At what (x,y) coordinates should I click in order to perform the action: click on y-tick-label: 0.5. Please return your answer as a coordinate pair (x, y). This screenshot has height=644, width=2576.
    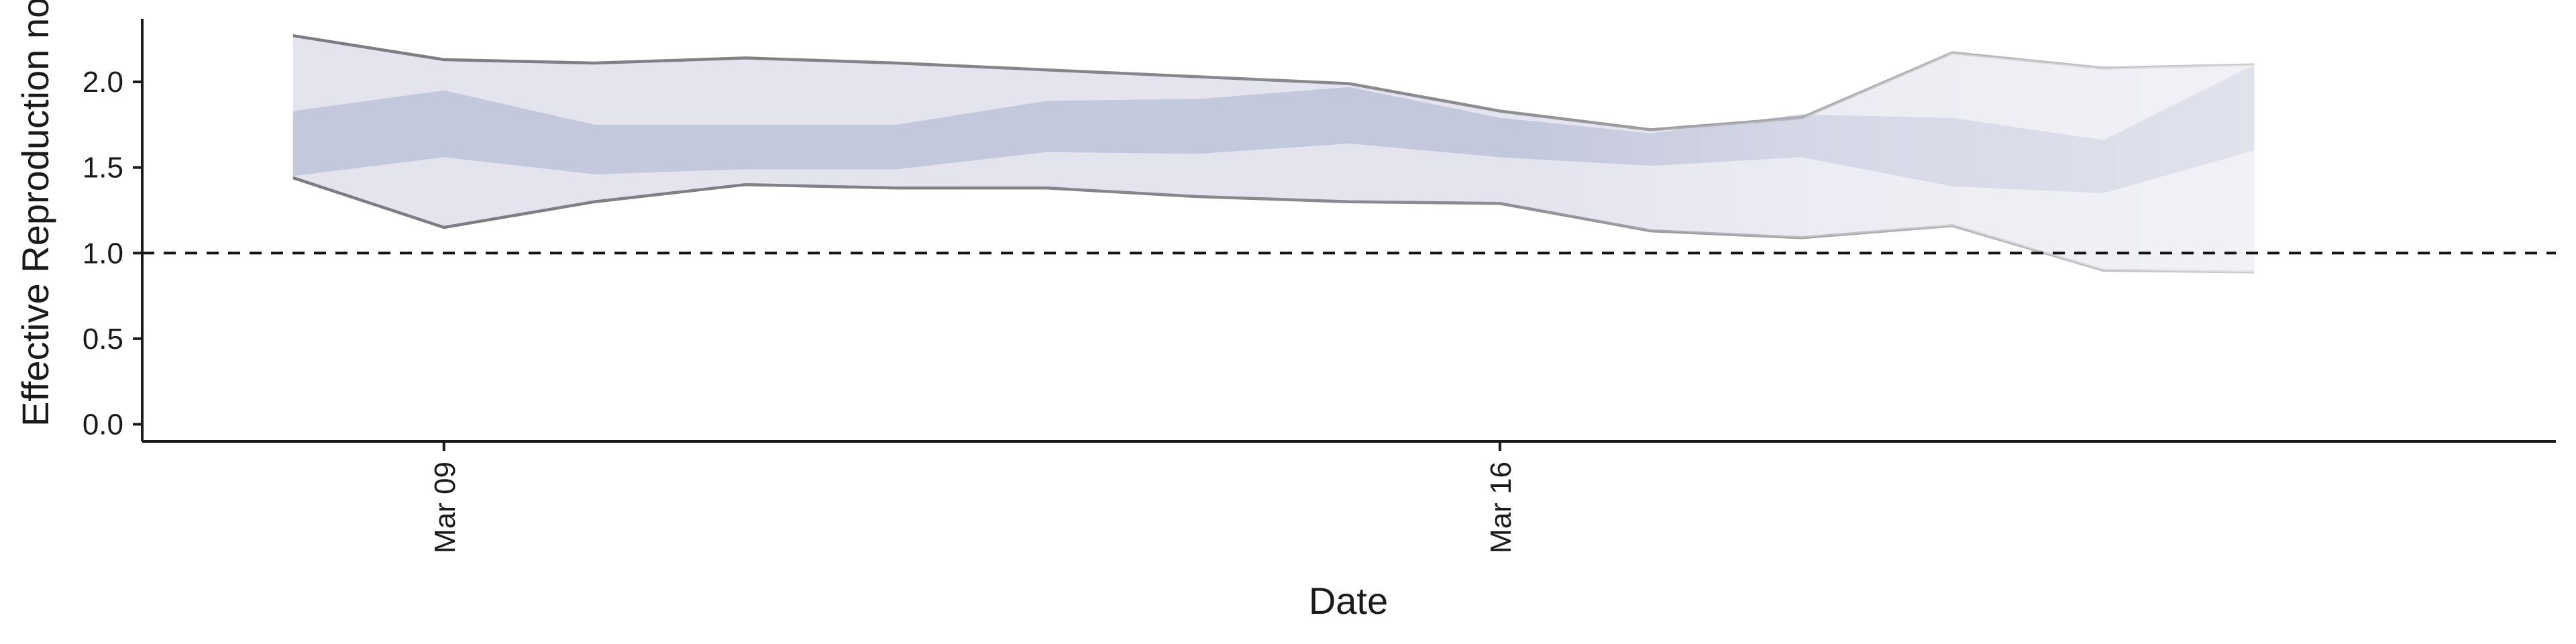
    Looking at the image, I should click on (103, 339).